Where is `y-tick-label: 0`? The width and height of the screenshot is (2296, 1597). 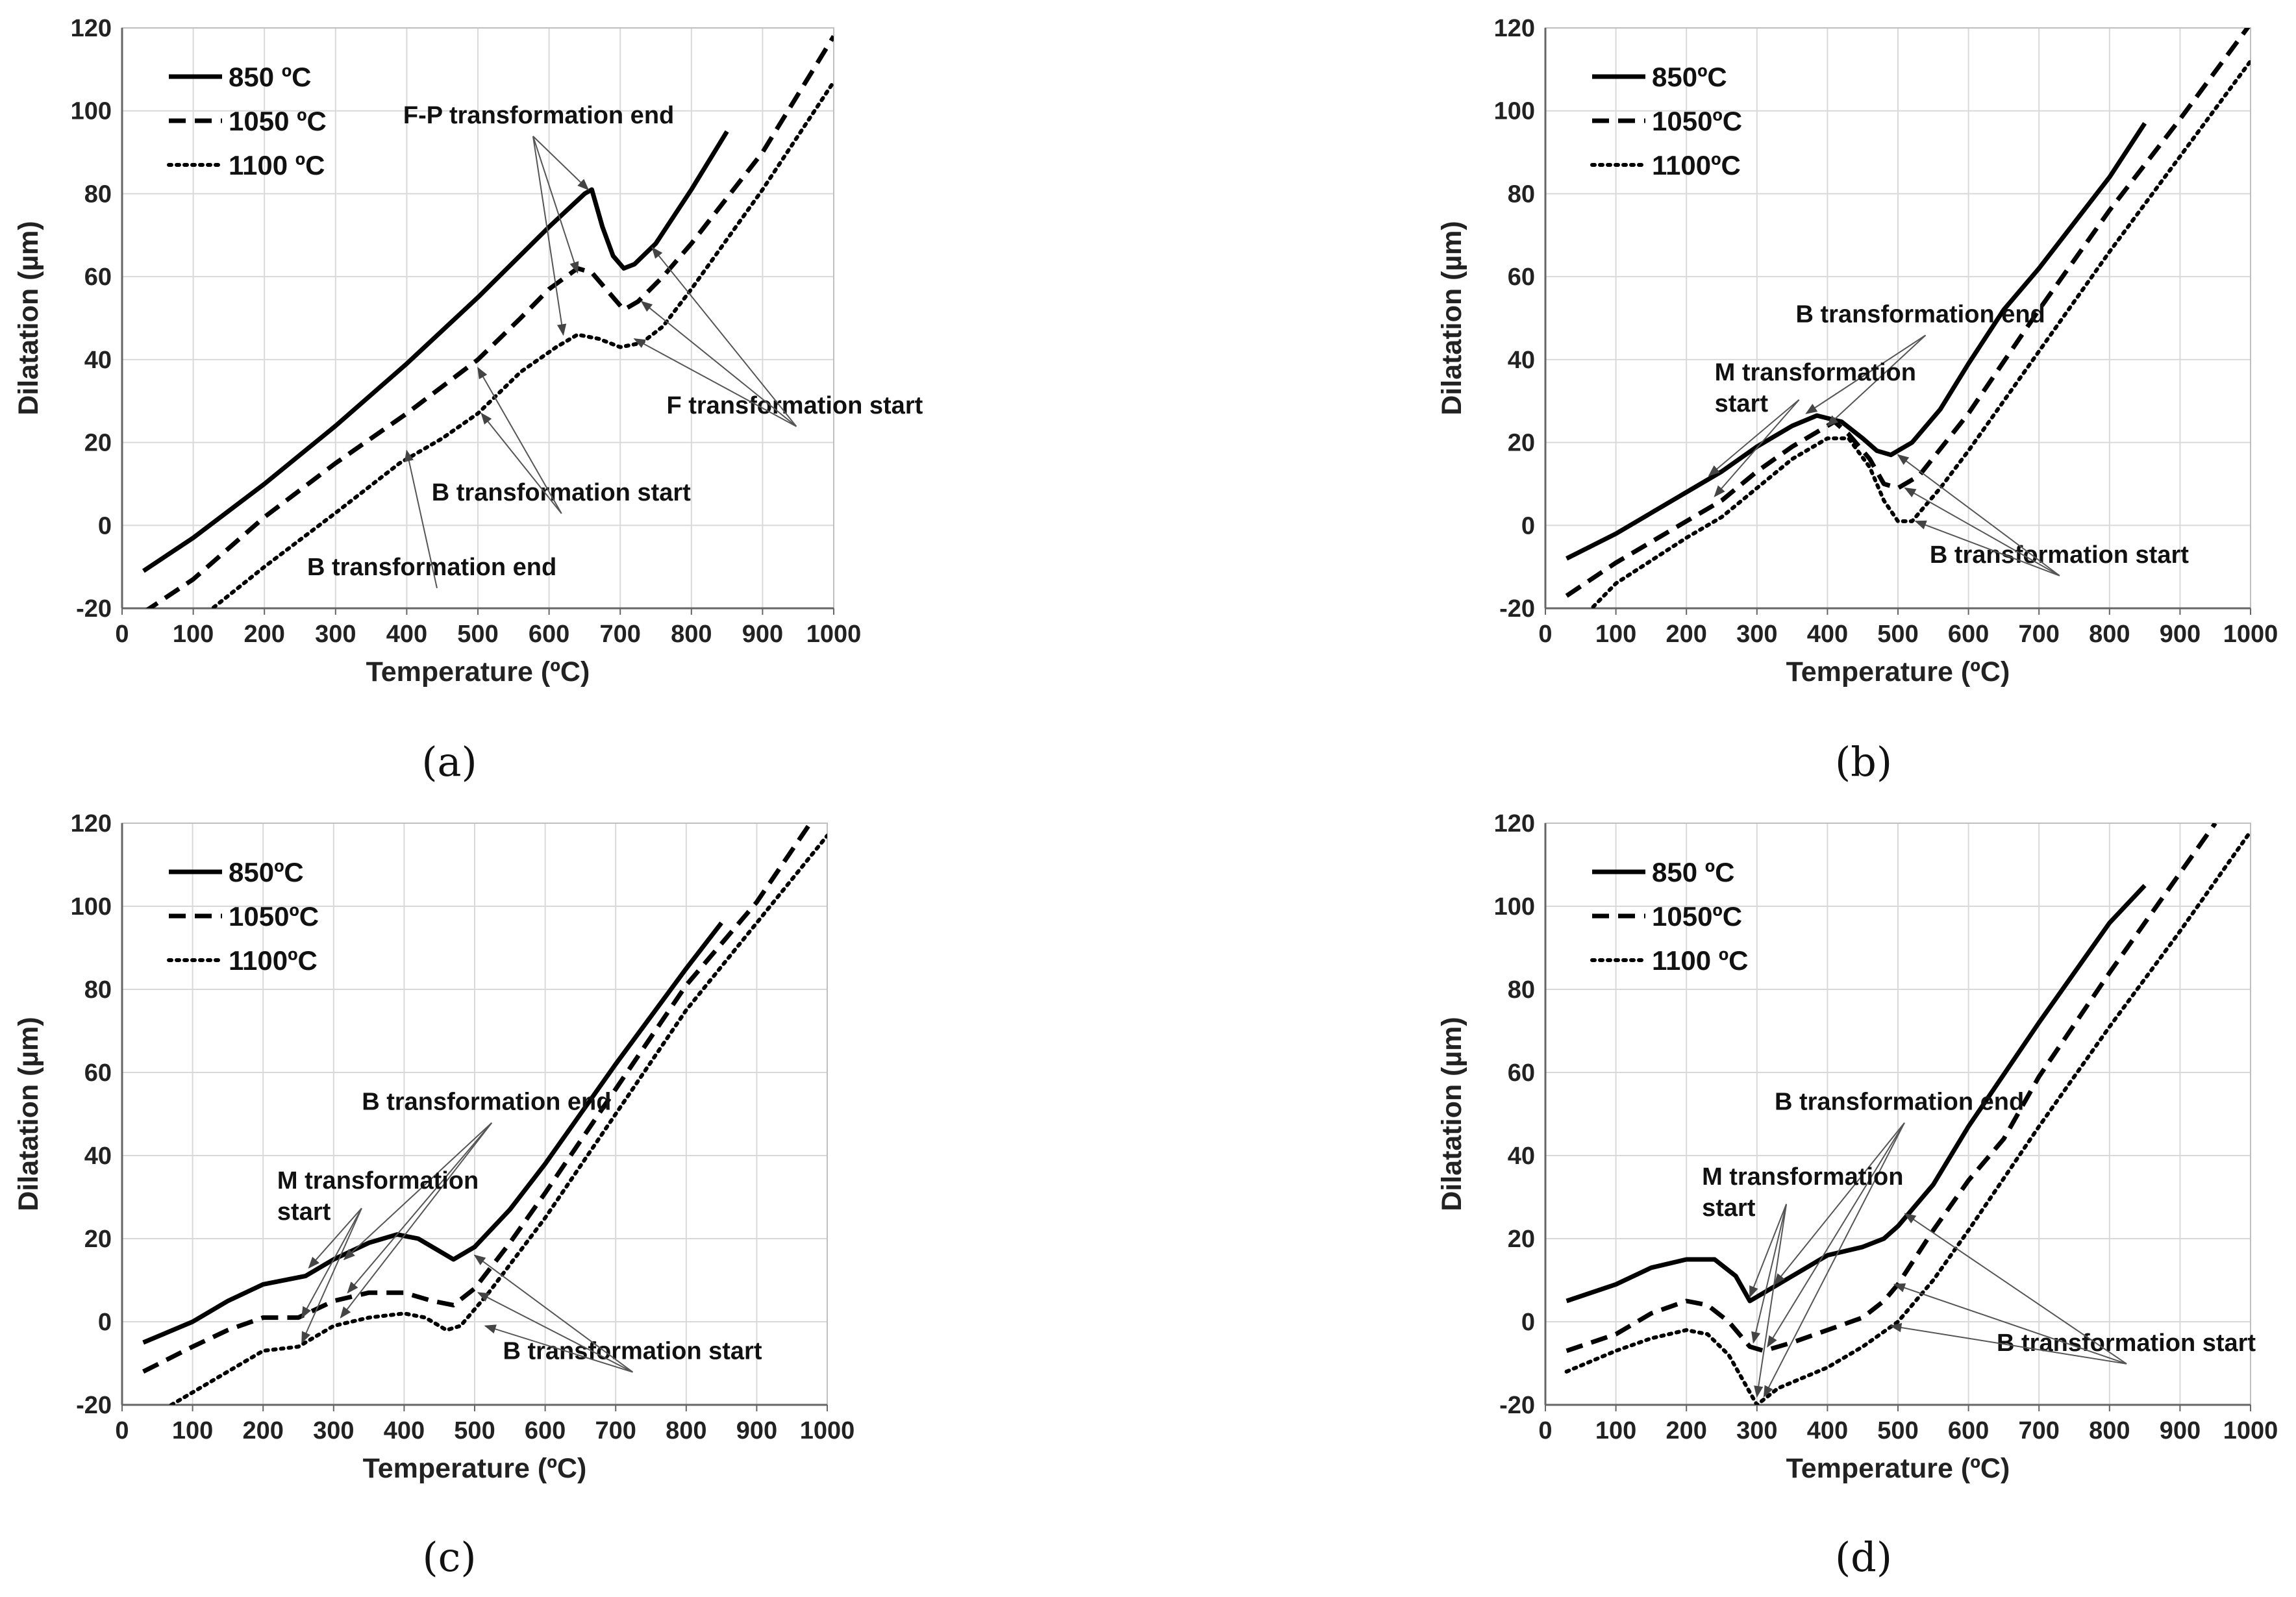
y-tick-label: 0 is located at coordinates (105, 1322).